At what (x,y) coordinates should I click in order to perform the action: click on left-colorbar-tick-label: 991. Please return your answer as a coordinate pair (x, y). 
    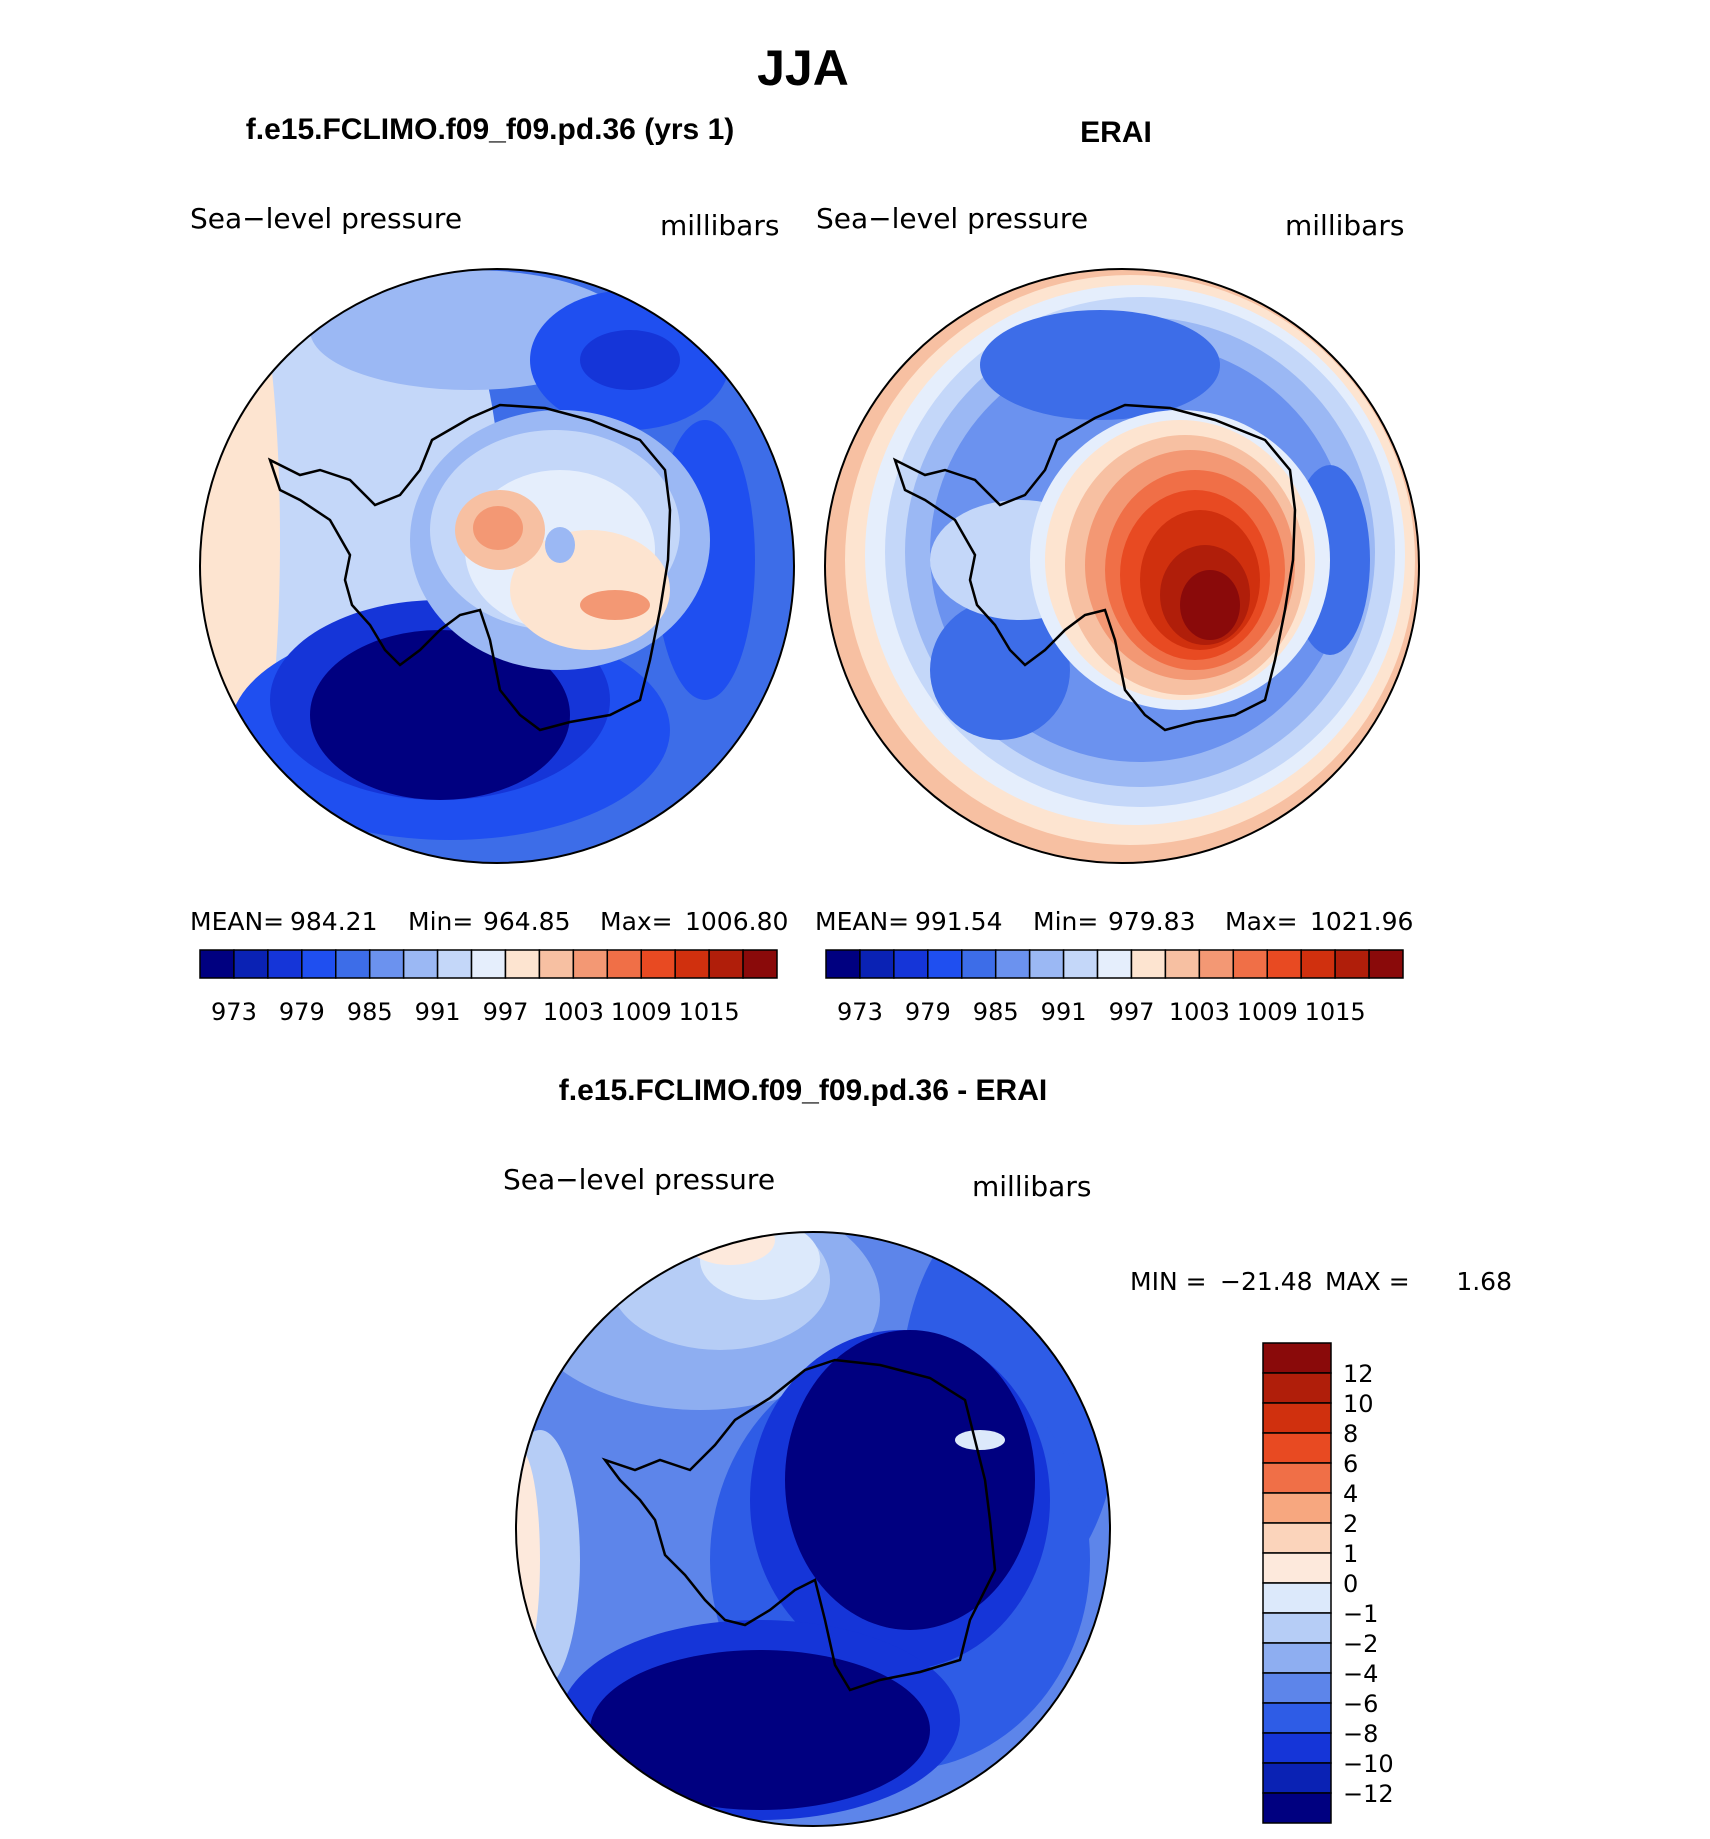
    Looking at the image, I should click on (438, 1012).